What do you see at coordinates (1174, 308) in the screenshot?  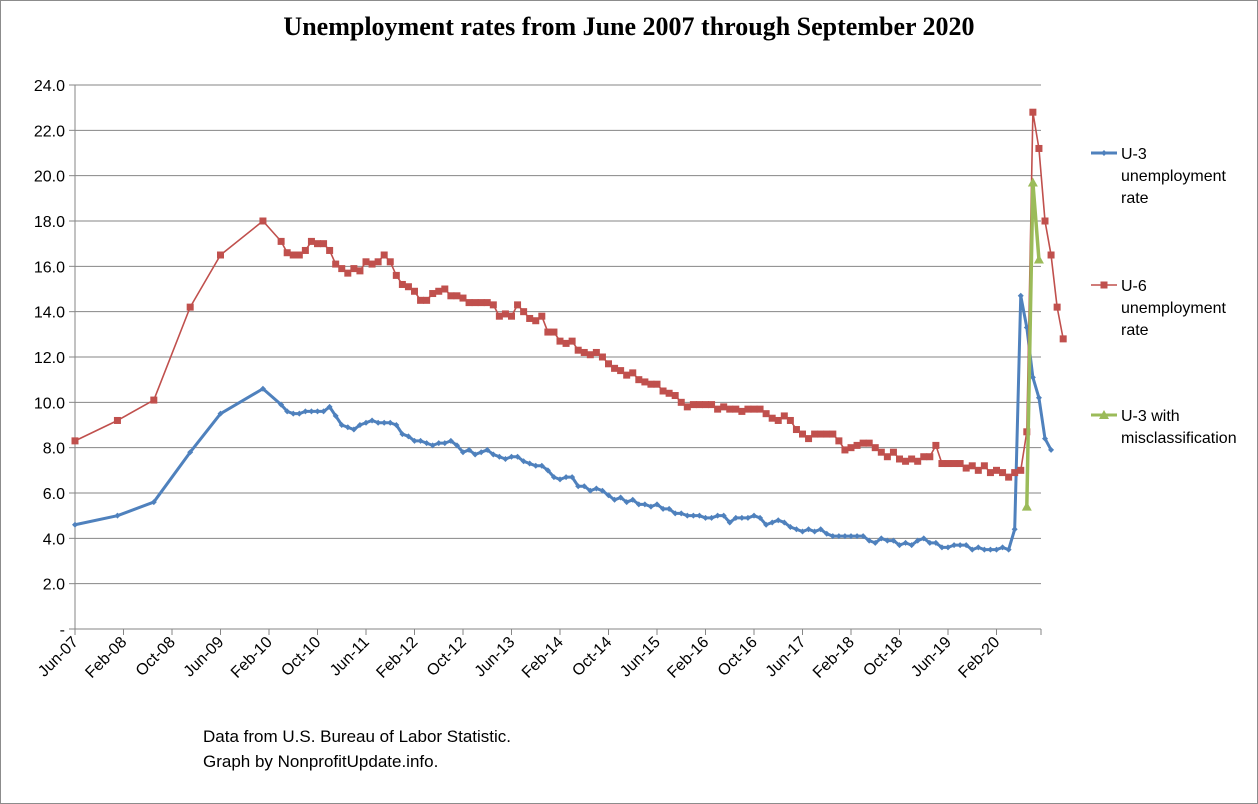 I see `legend-label: unemployment` at bounding box center [1174, 308].